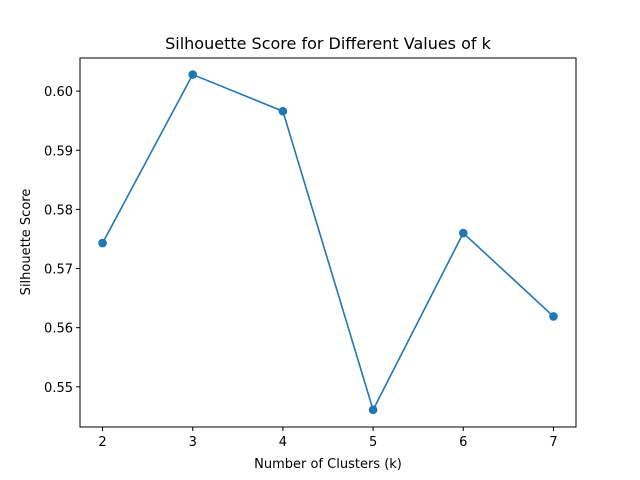 The width and height of the screenshot is (640, 480). I want to click on x-tick-label: 2, so click(102, 442).